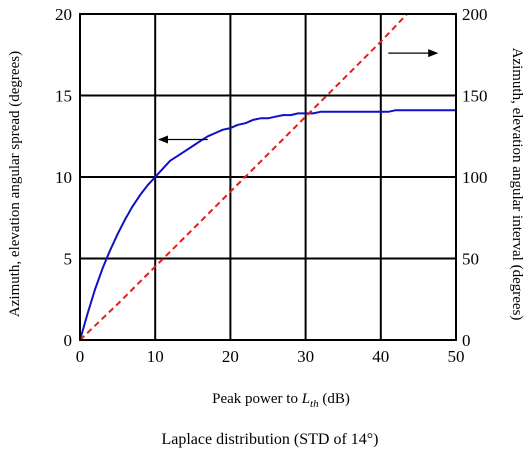 The image size is (529, 456). What do you see at coordinates (305, 399) in the screenshot?
I see `x-axis-label-variable: L` at bounding box center [305, 399].